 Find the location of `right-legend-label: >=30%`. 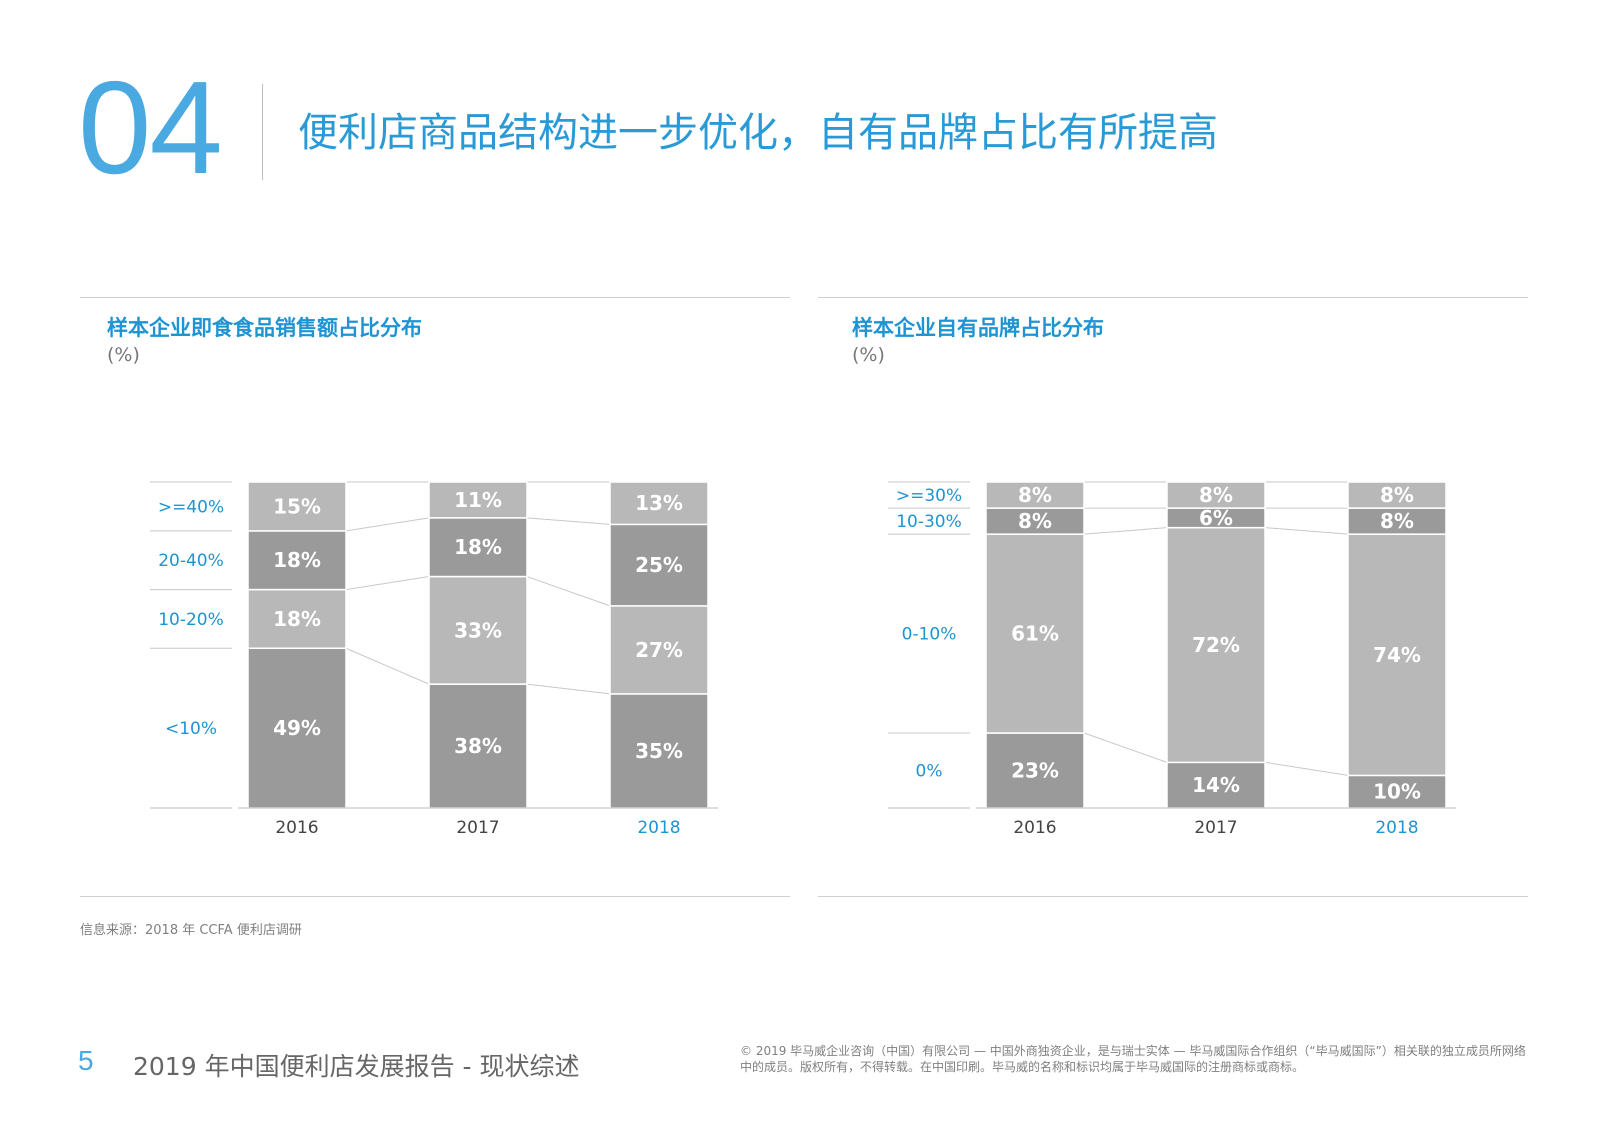

right-legend-label: >=30% is located at coordinates (929, 496).